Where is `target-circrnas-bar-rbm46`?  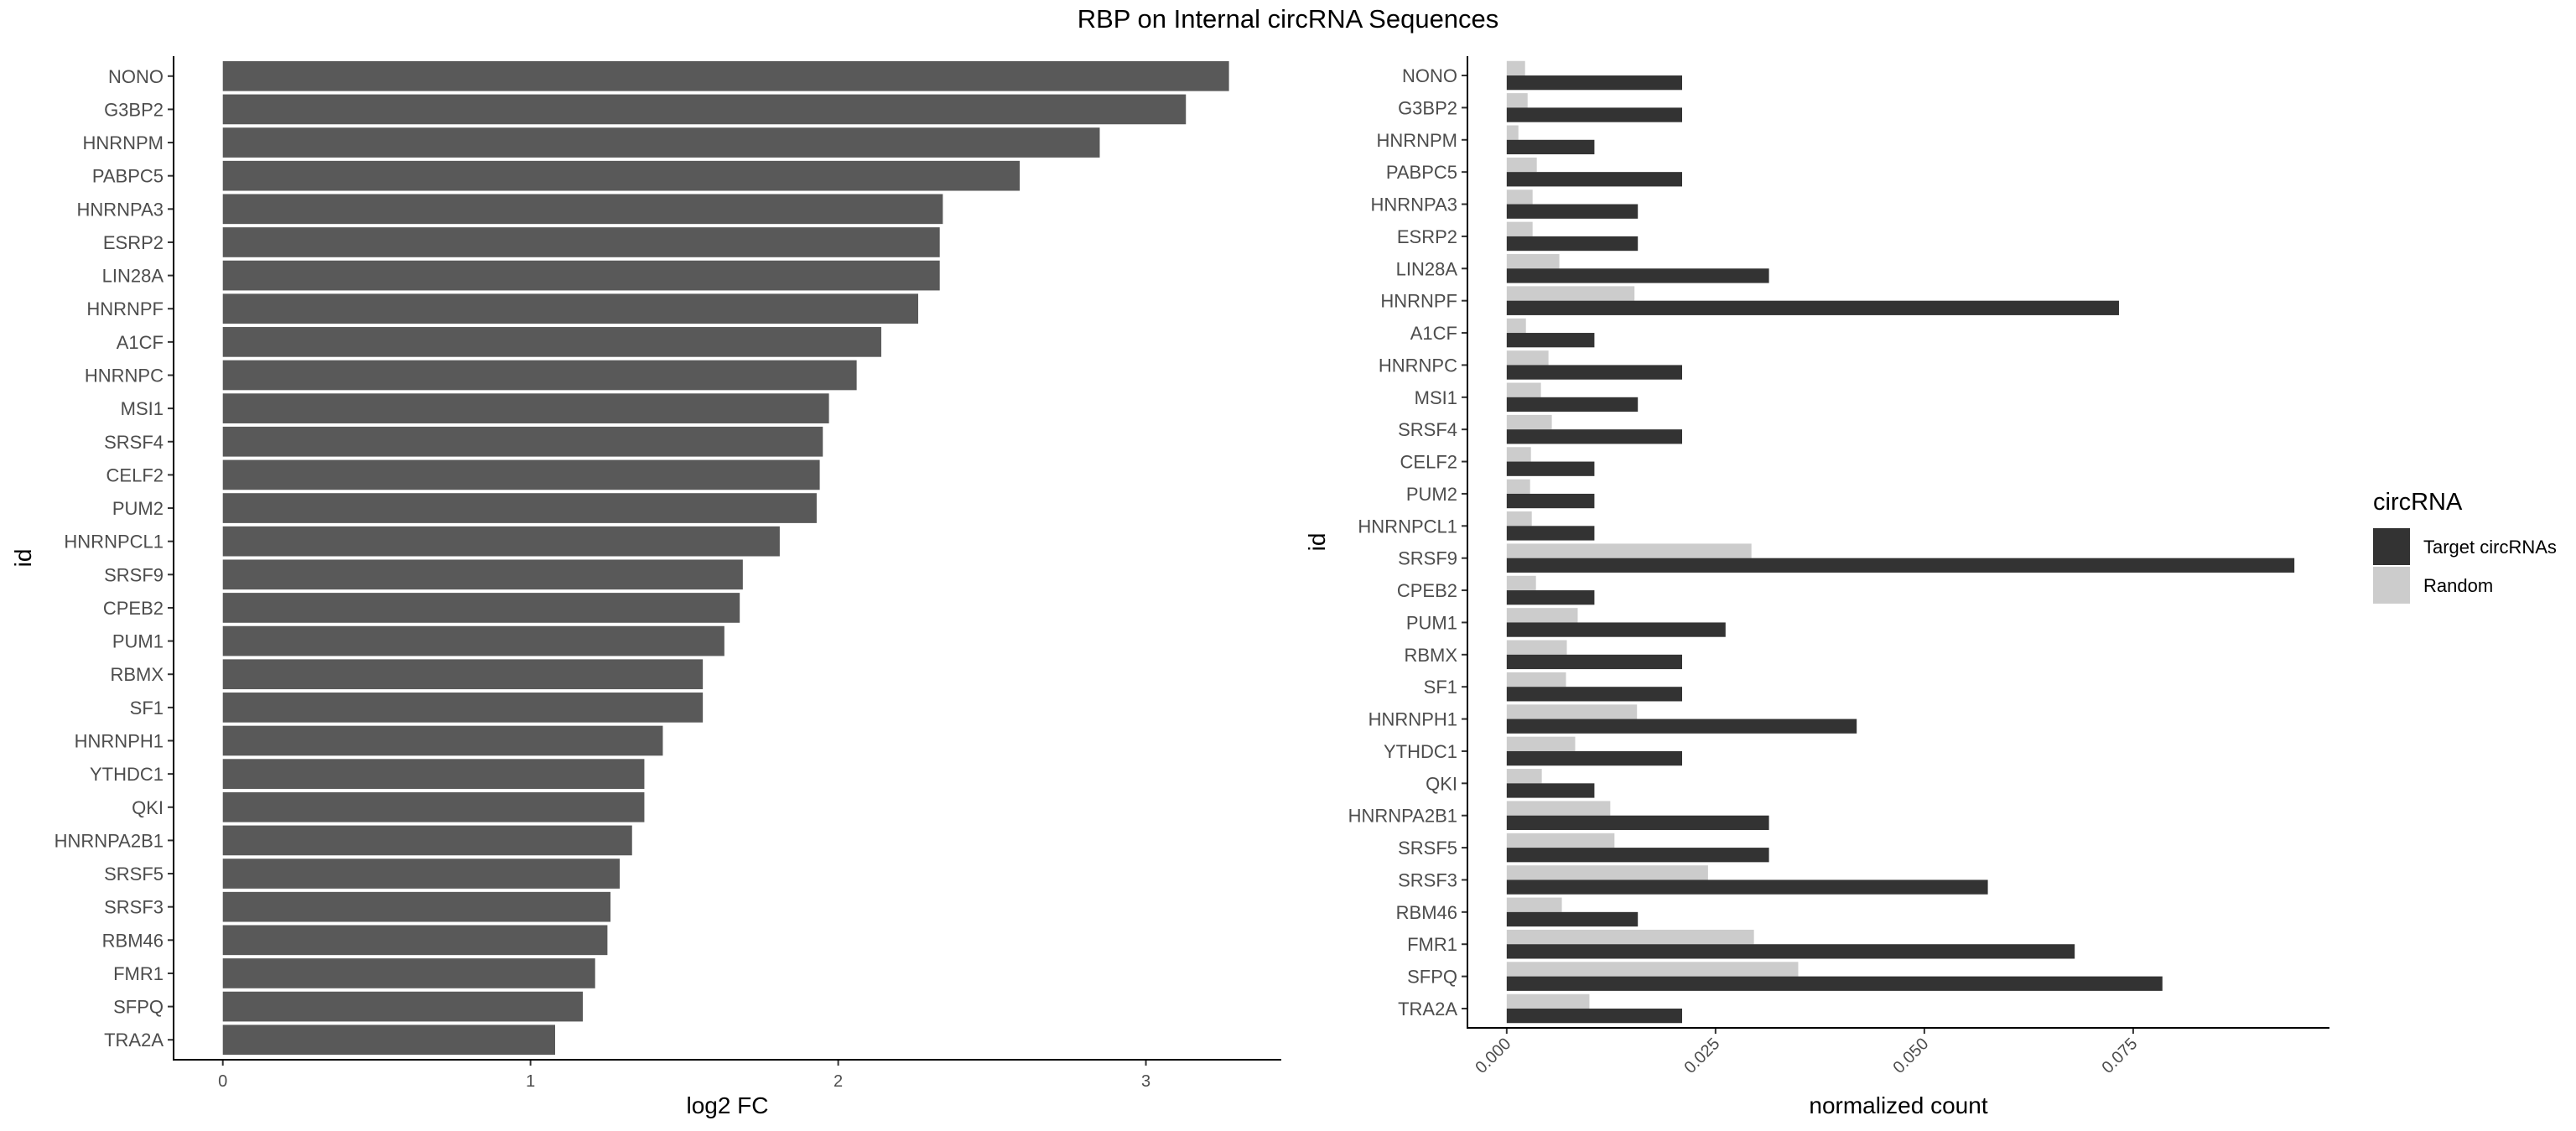
target-circrnas-bar-rbm46 is located at coordinates (1572, 919).